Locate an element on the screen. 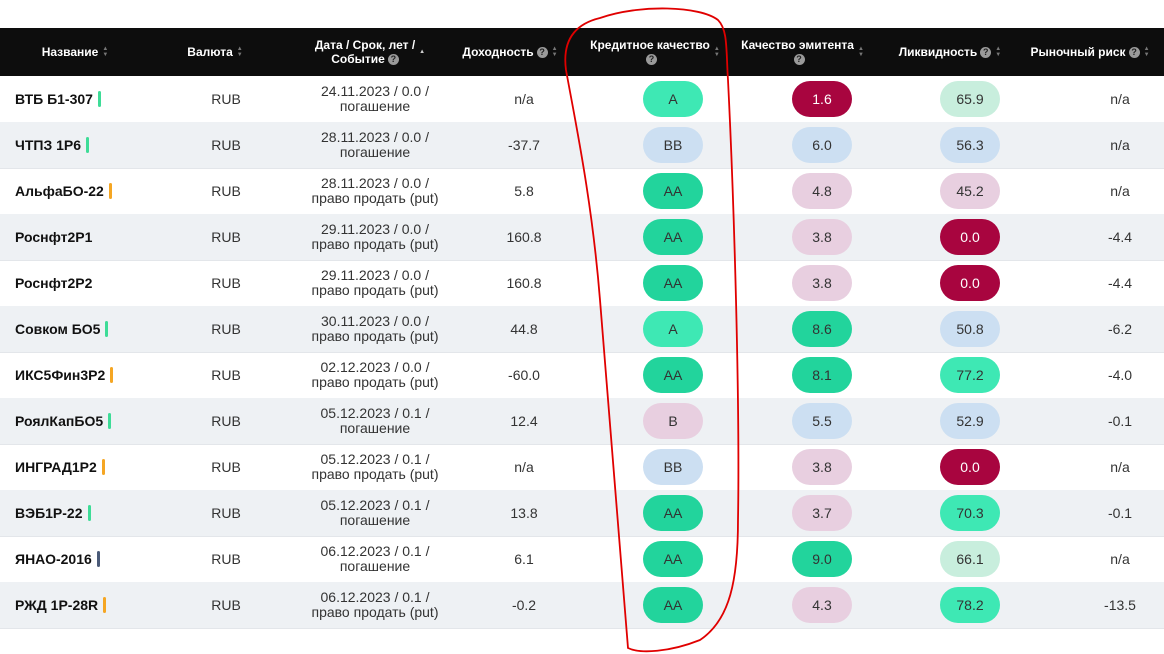 This screenshot has height=654, width=1164. bond-name: Совком БО5 is located at coordinates (62, 329).